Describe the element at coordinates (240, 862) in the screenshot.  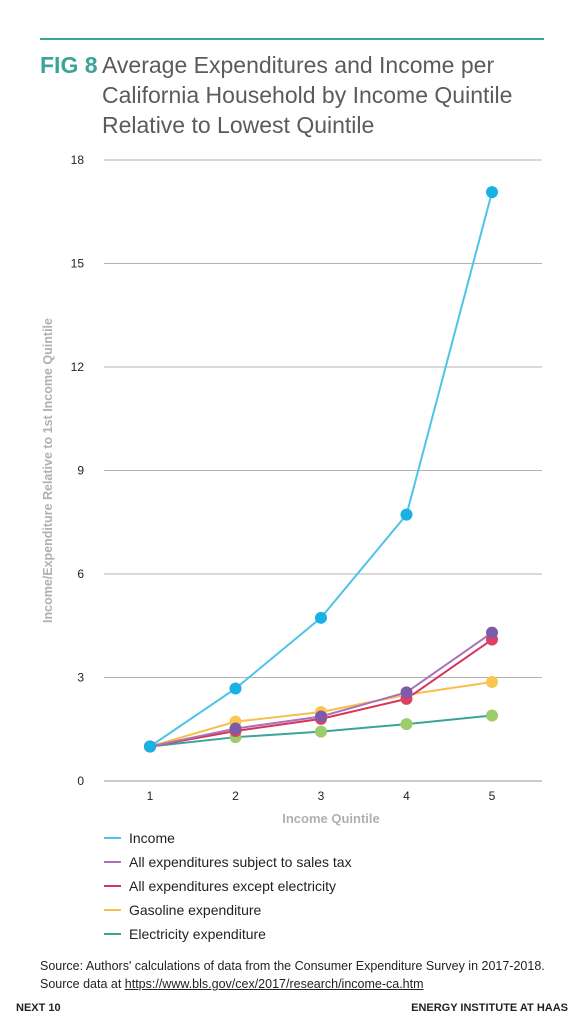
I see `legend-label: All expenditures subject to sales tax` at that location.